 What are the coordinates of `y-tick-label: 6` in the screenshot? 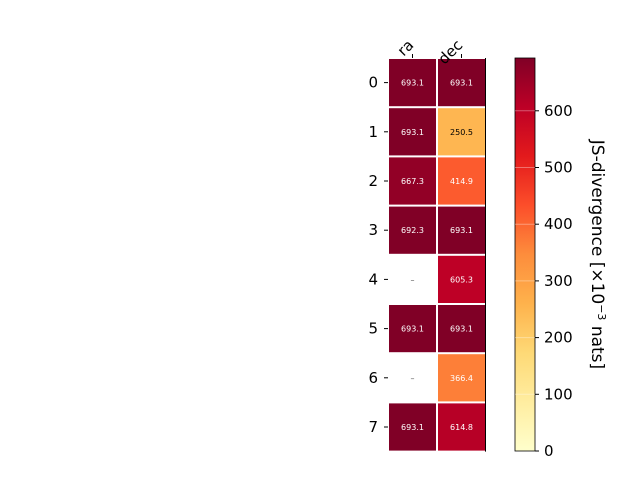 It's located at (373, 378).